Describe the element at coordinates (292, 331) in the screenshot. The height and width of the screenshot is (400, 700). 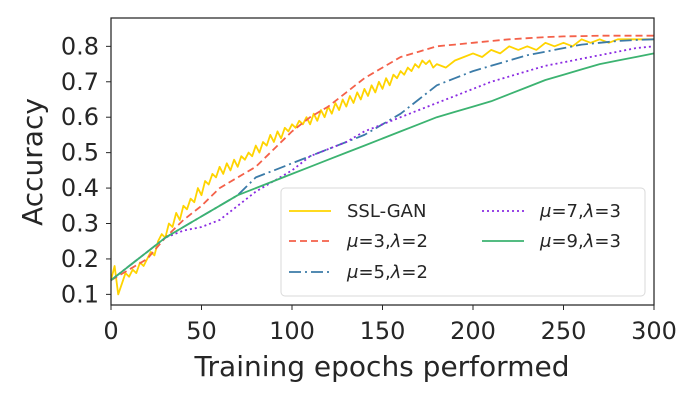
I see `x-tick-label: 100` at that location.